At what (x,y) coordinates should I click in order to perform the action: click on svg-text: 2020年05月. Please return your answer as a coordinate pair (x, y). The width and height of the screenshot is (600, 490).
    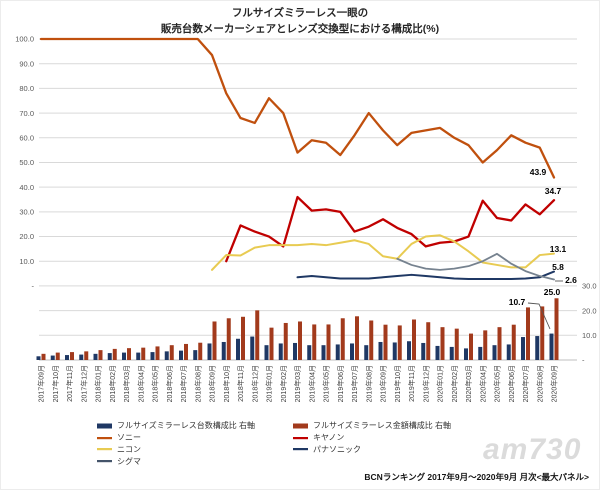
    Looking at the image, I should click on (497, 383).